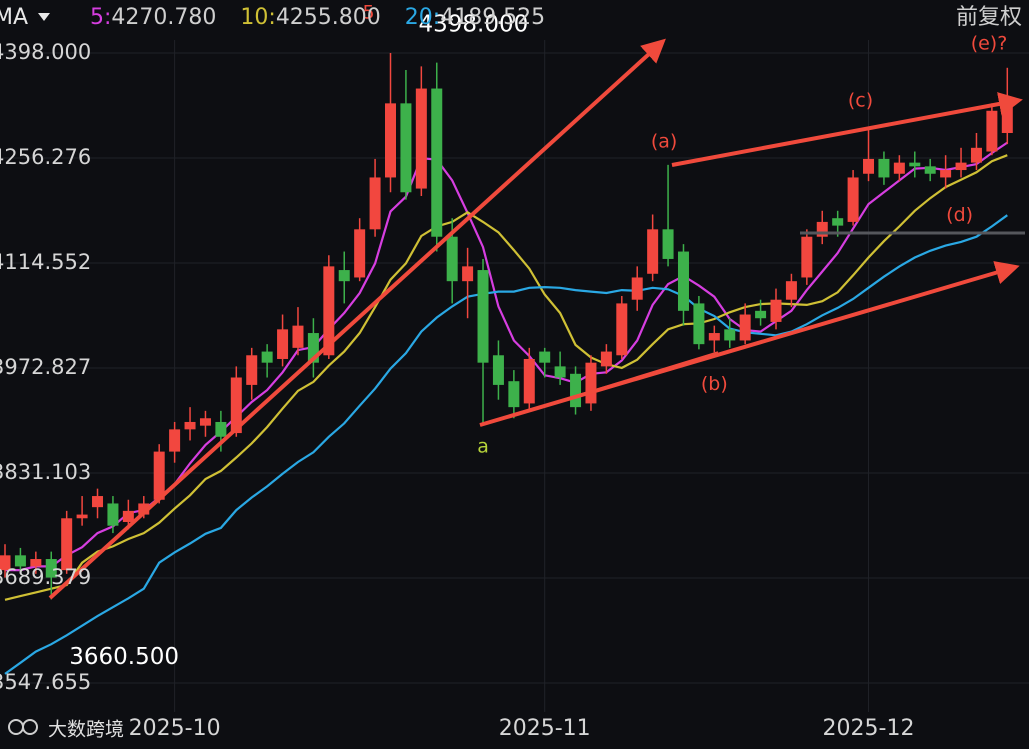  Describe the element at coordinates (860, 101) in the screenshot. I see `annotation: (c)` at that location.